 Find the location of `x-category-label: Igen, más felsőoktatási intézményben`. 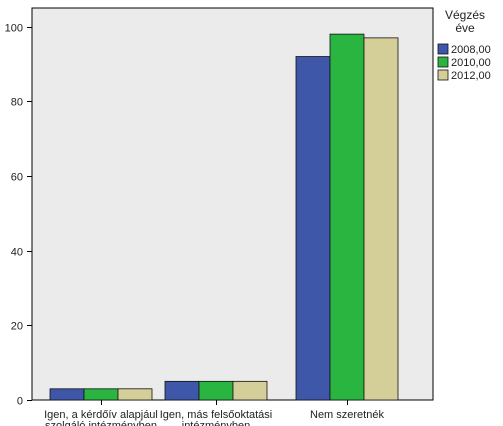

x-category-label: Igen, más felsőoktatási intézményben is located at coordinates (216, 417).